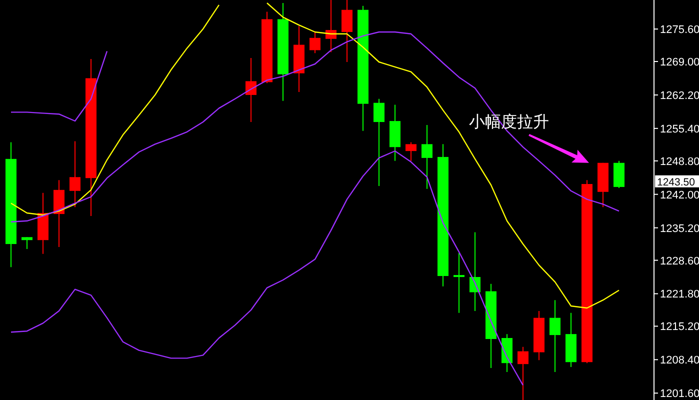 This screenshot has height=400, width=699. I want to click on y-tick-label: 1255.40, so click(679, 129).